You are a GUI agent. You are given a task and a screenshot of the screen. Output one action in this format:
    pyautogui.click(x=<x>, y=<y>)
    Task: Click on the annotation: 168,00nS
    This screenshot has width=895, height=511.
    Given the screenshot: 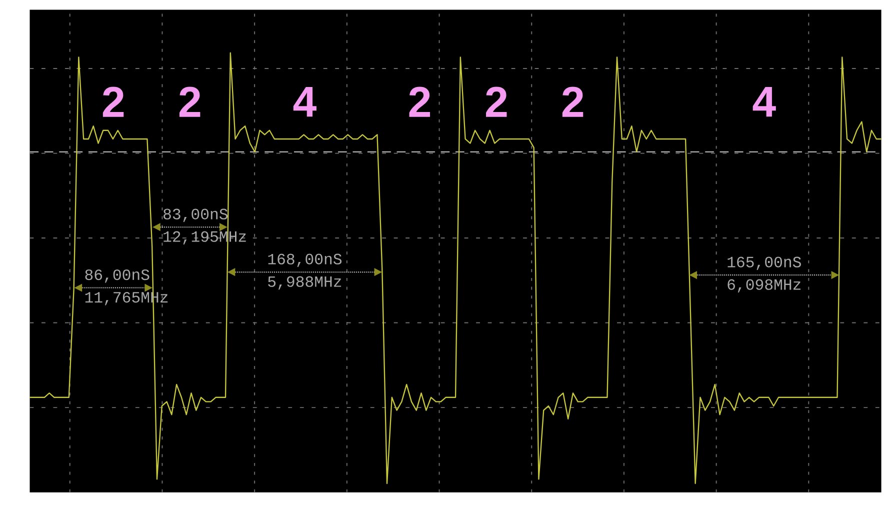 What is the action you would take?
    pyautogui.click(x=305, y=261)
    